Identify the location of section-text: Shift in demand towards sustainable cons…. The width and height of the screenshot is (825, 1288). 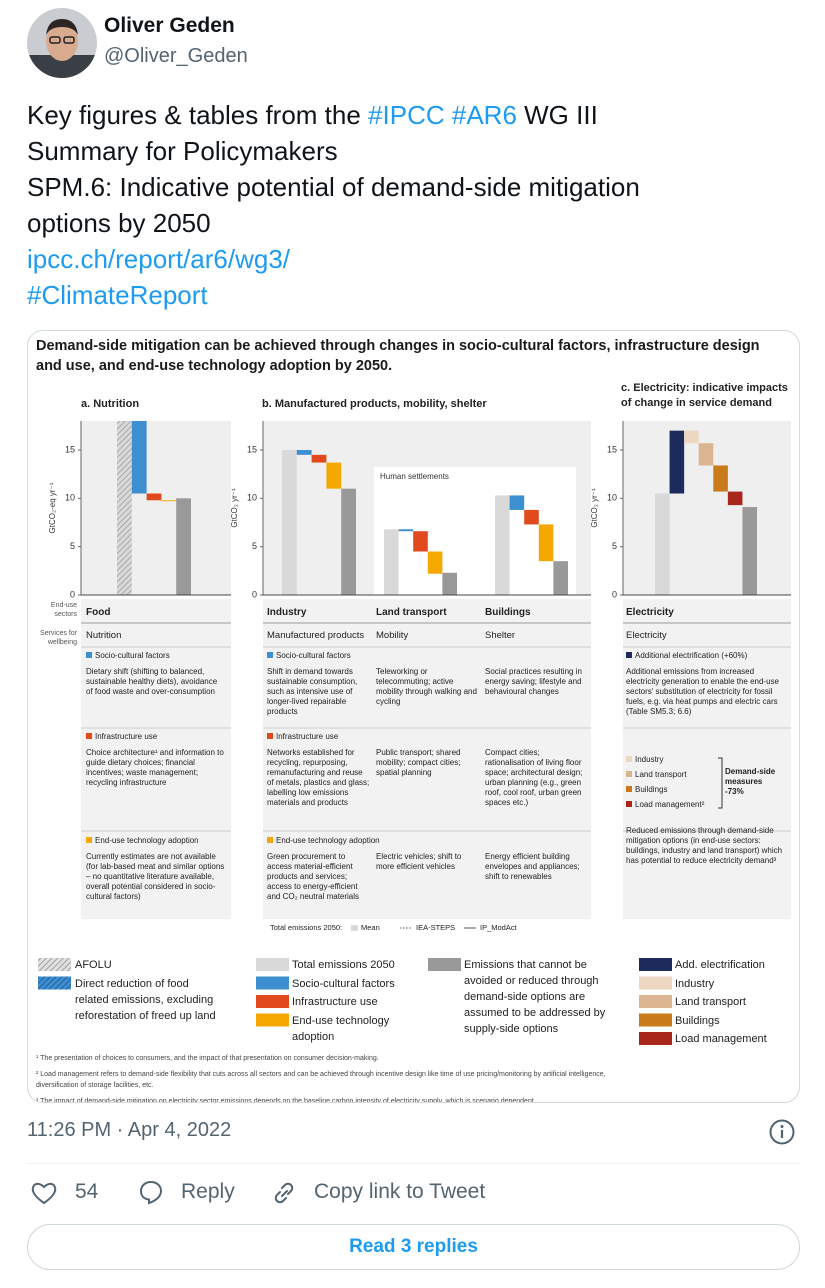
(312, 691).